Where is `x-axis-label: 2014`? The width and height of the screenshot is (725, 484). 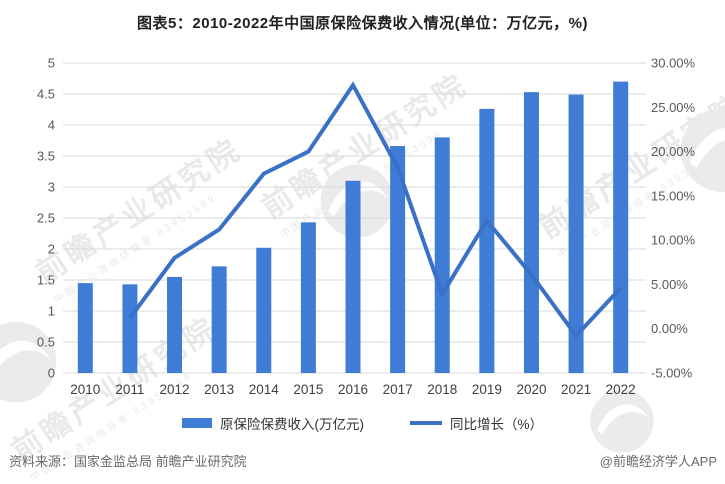
x-axis-label: 2014 is located at coordinates (264, 389).